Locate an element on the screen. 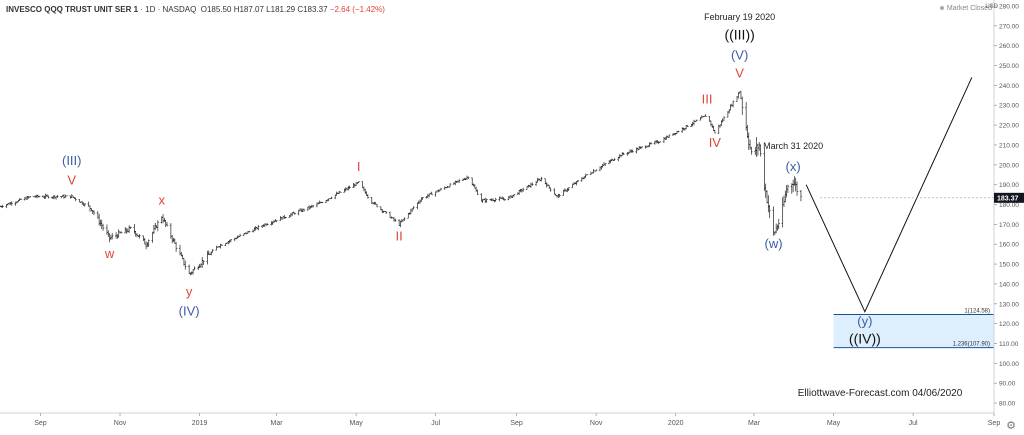  y-tick-label: 160.00 is located at coordinates (1009, 245).